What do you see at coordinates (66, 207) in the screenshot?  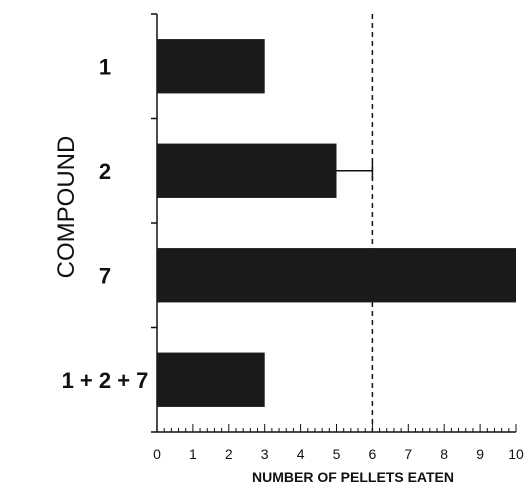 I see `y-axis-title: COMPOUND` at bounding box center [66, 207].